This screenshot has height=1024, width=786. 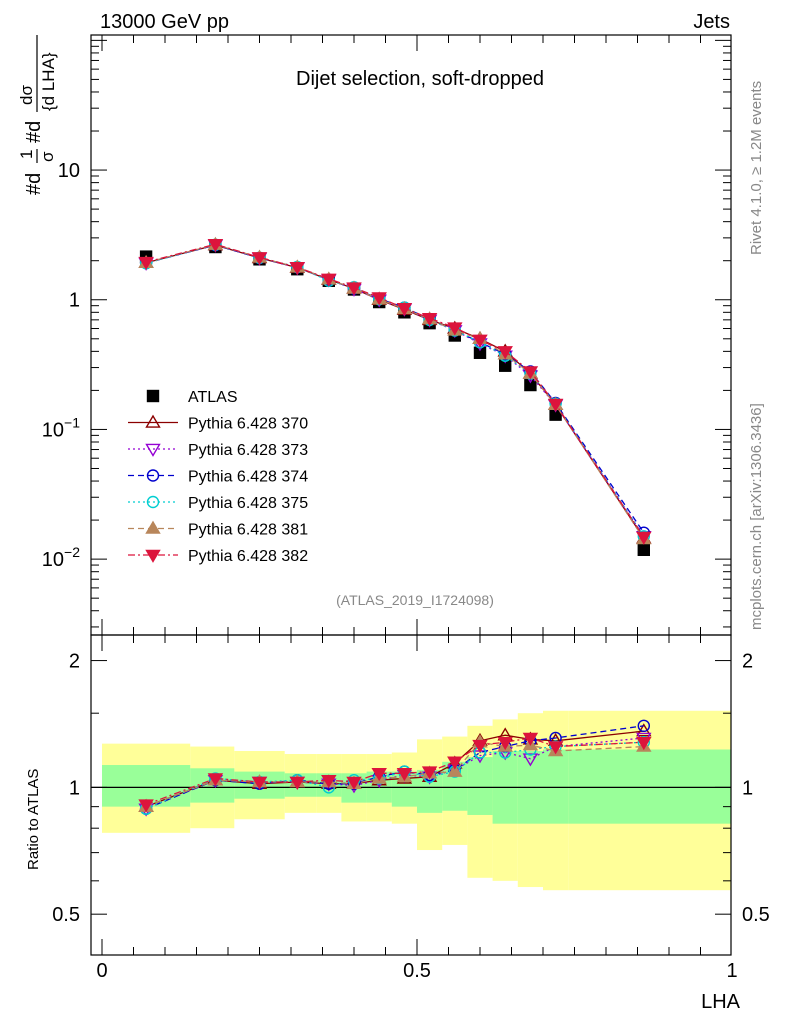 I want to click on x-tick-label: 0.5, so click(x=417, y=971).